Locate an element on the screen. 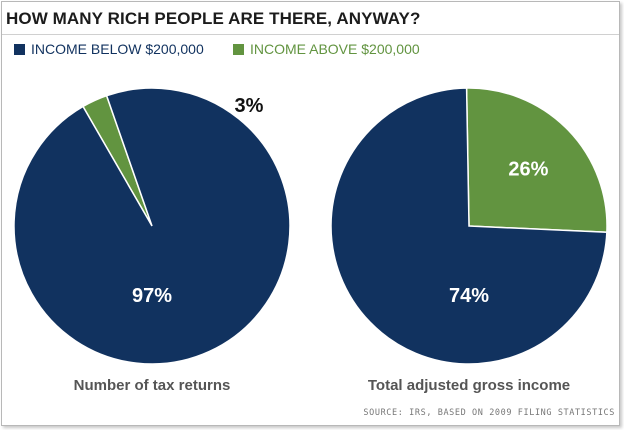 This screenshot has height=430, width=624. pie-2-label-below: 74% is located at coordinates (469, 296).